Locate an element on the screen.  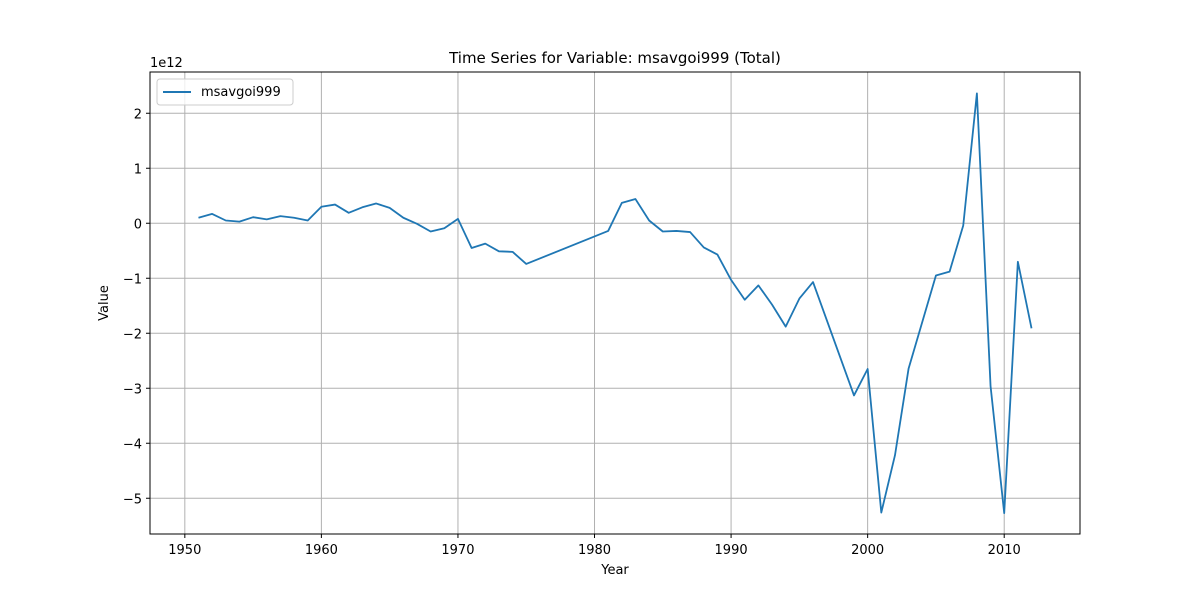
legend-box is located at coordinates (225, 92).